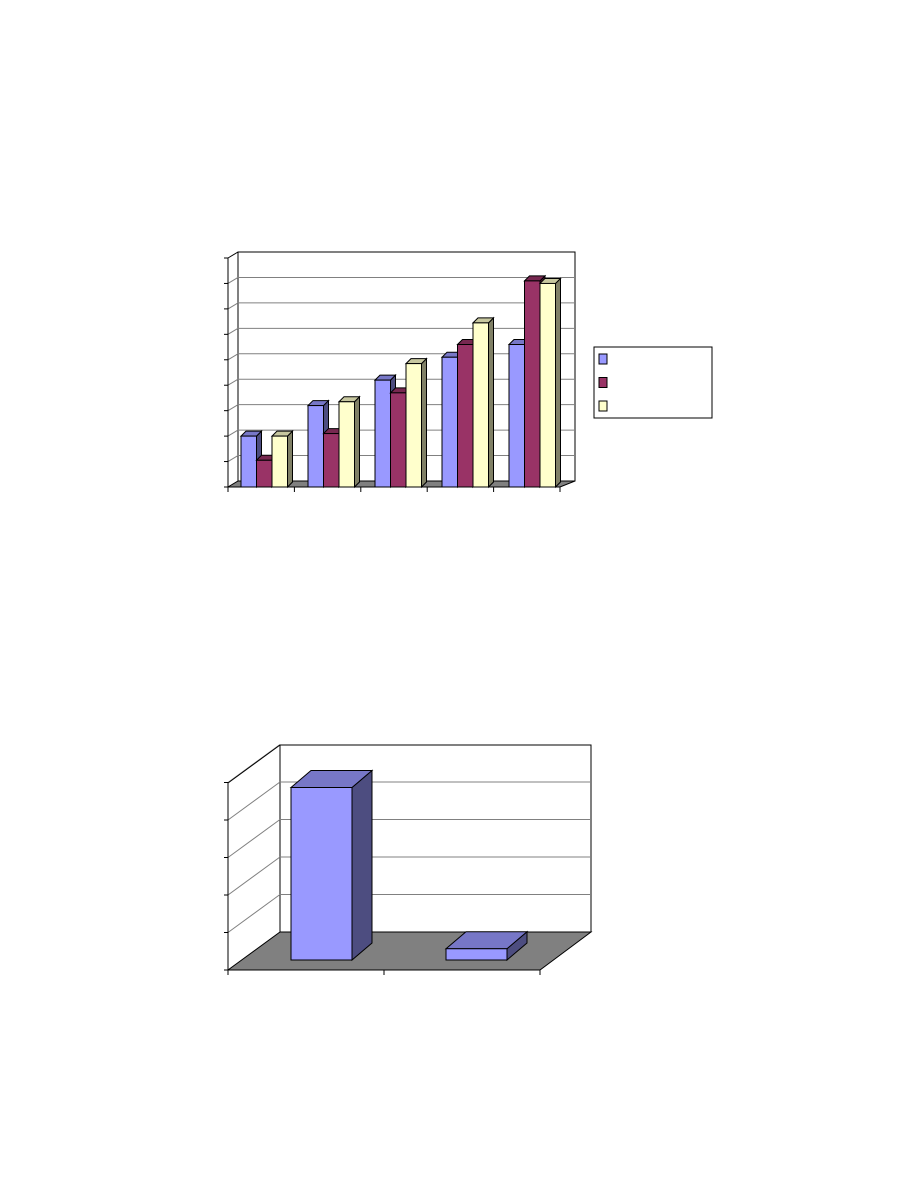 This screenshot has width=918, height=1188. What do you see at coordinates (398, 440) in the screenshot?
I see `bar-3-series-2-front` at bounding box center [398, 440].